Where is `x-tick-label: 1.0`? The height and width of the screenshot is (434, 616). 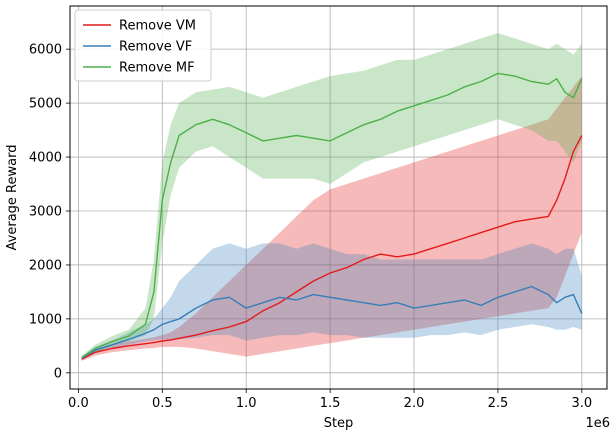 x-tick-label: 1.0 is located at coordinates (246, 403).